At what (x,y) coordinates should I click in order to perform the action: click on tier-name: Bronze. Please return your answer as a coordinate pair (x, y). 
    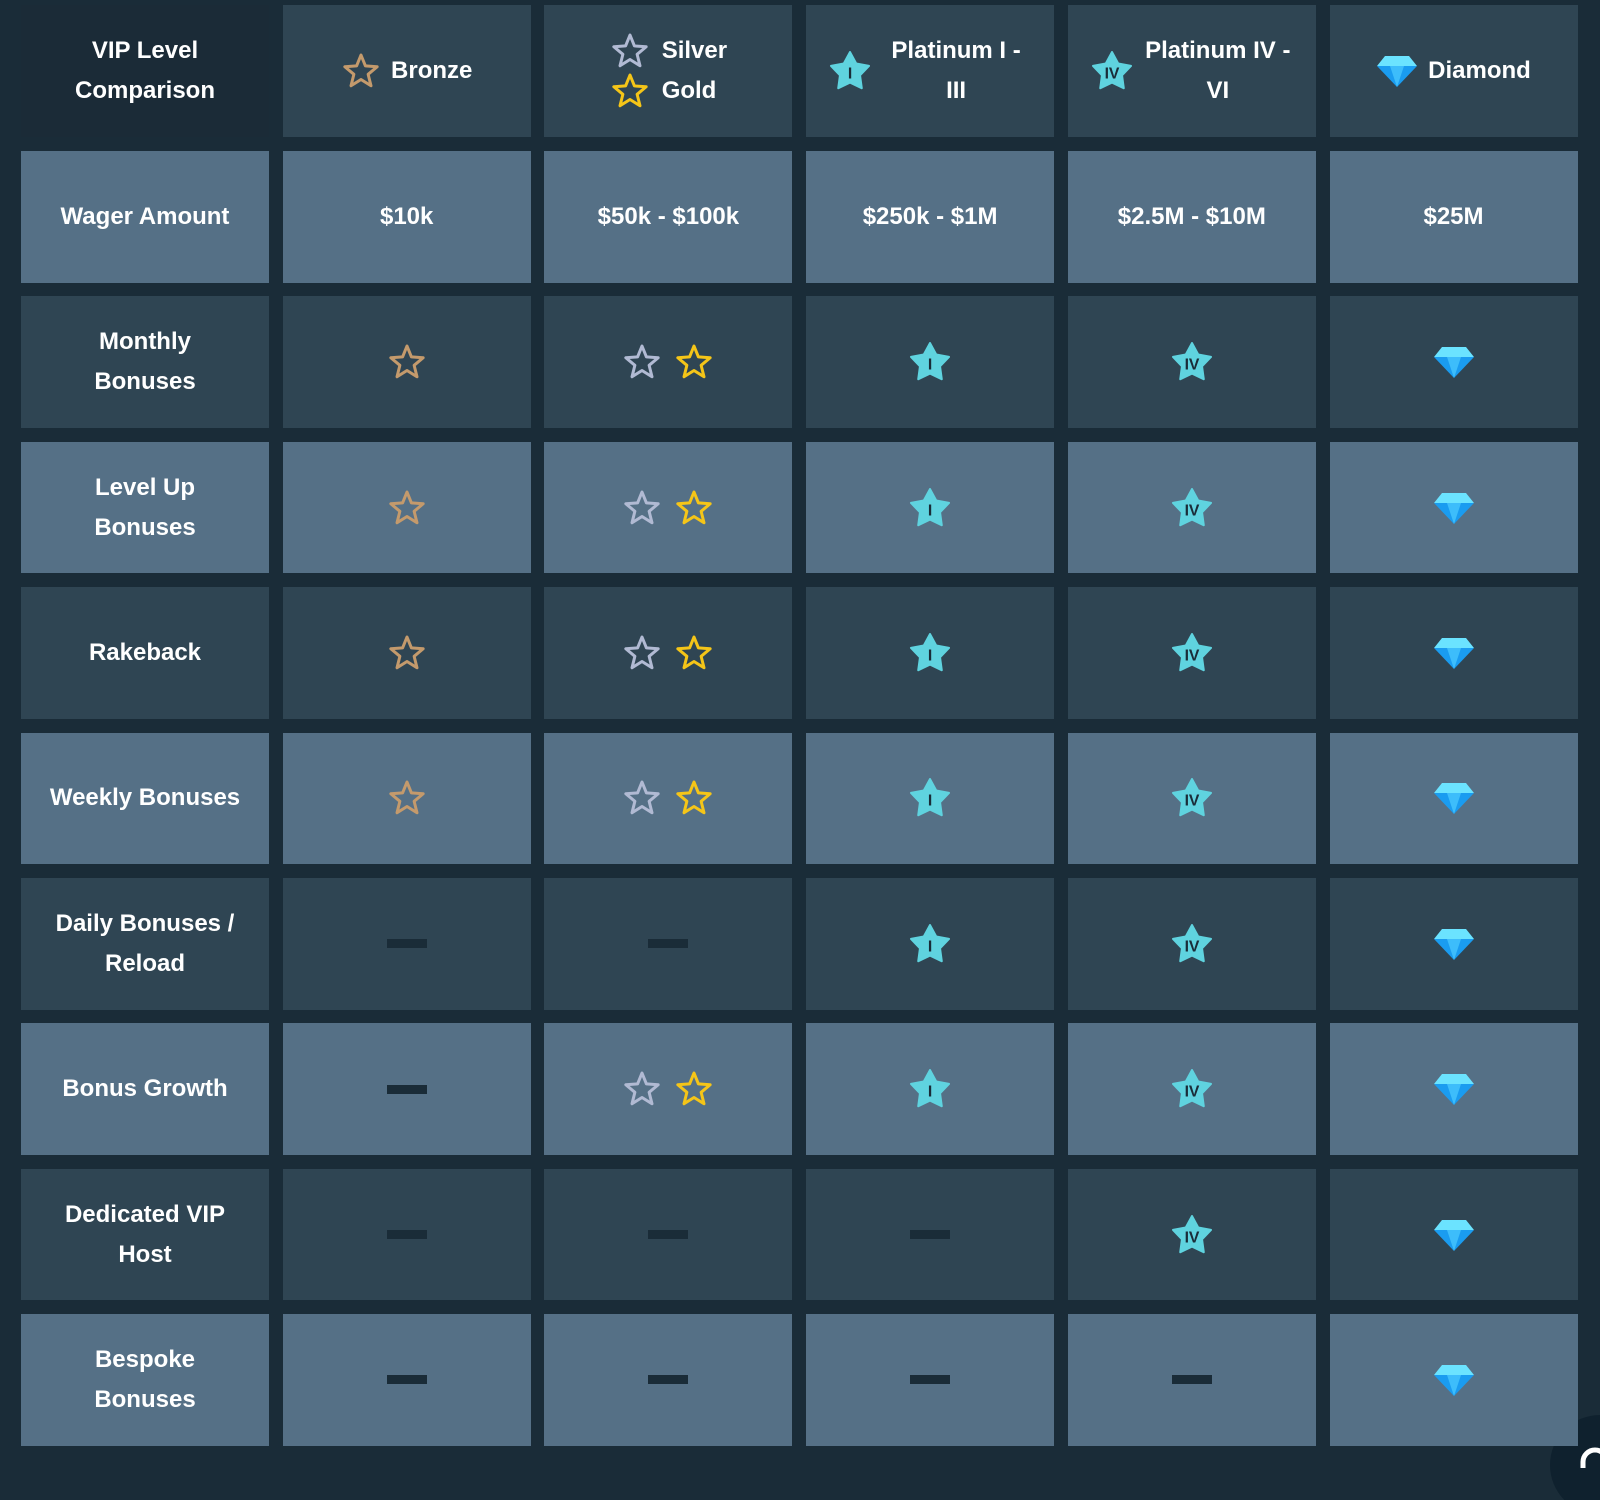
    Looking at the image, I should click on (432, 70).